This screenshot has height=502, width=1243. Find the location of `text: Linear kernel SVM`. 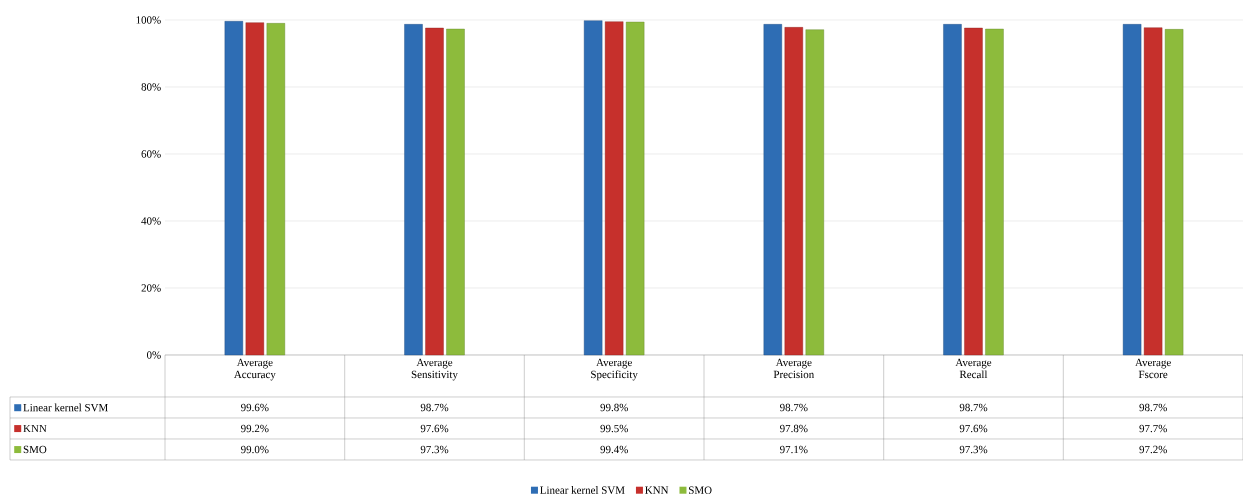

text: Linear kernel SVM is located at coordinates (582, 490).